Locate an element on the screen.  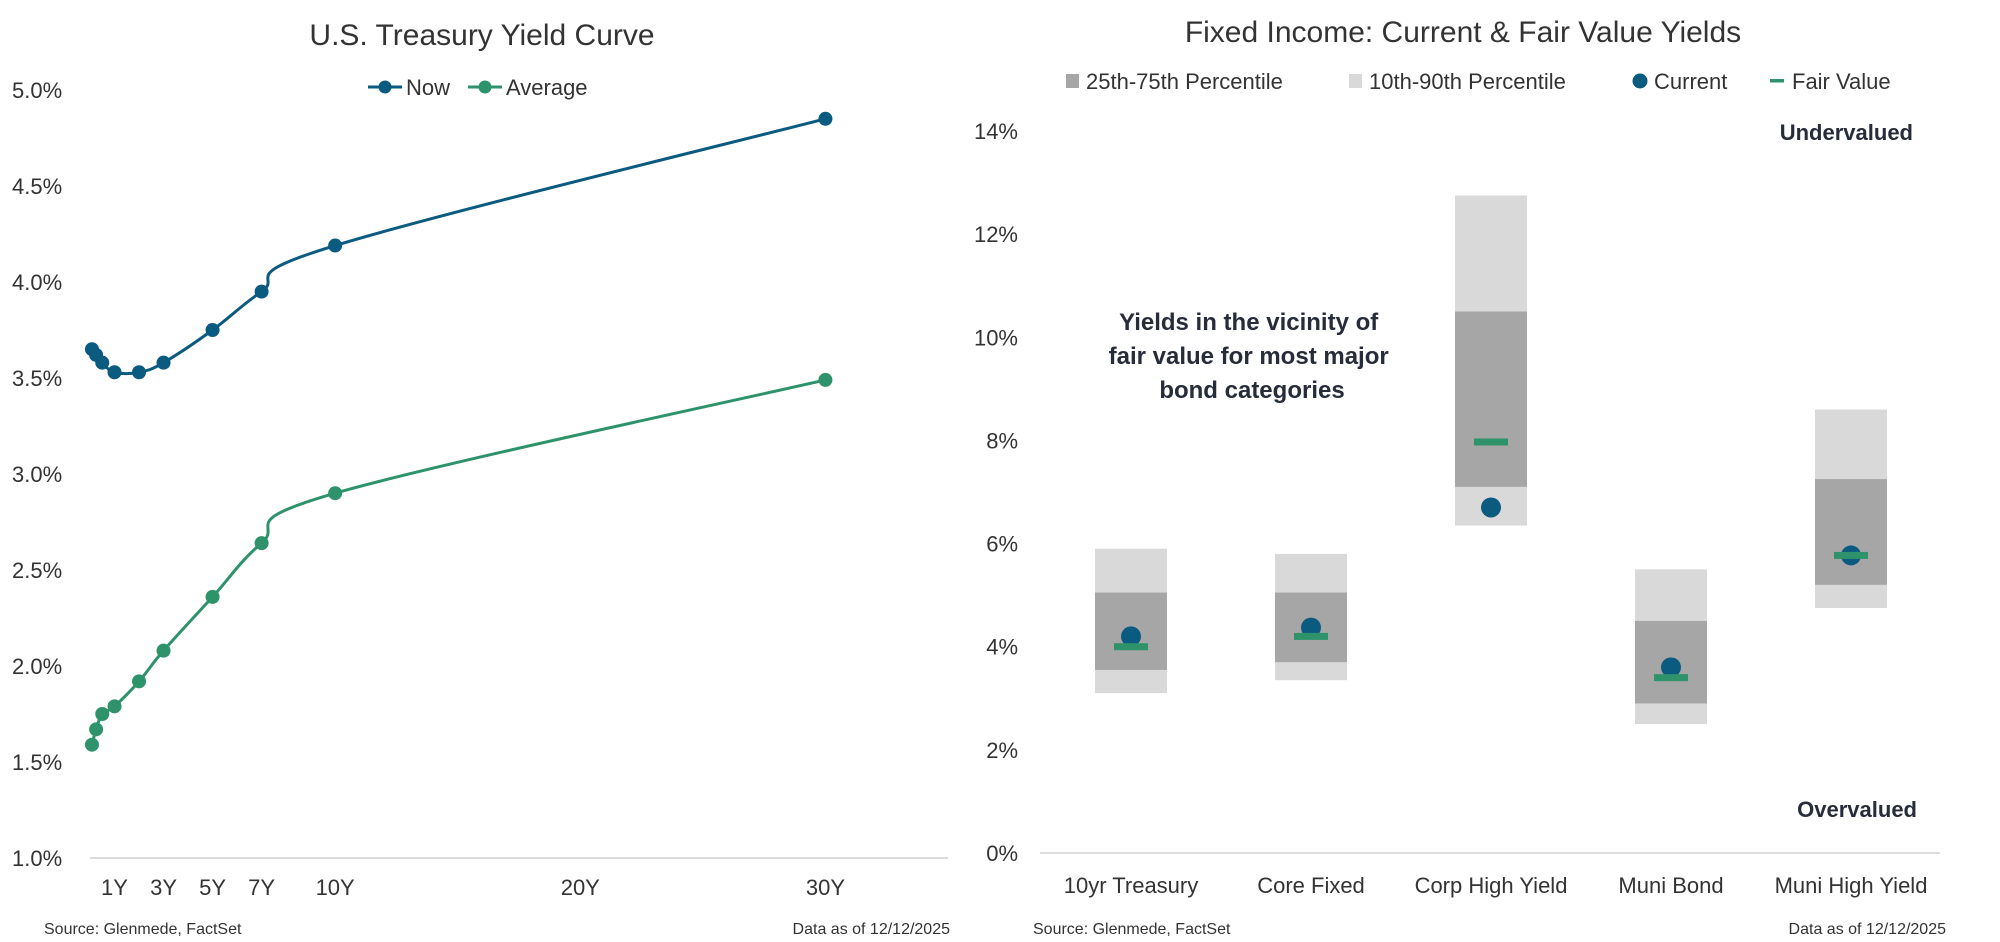
left-x-tick-label: 30Y is located at coordinates (825, 887).